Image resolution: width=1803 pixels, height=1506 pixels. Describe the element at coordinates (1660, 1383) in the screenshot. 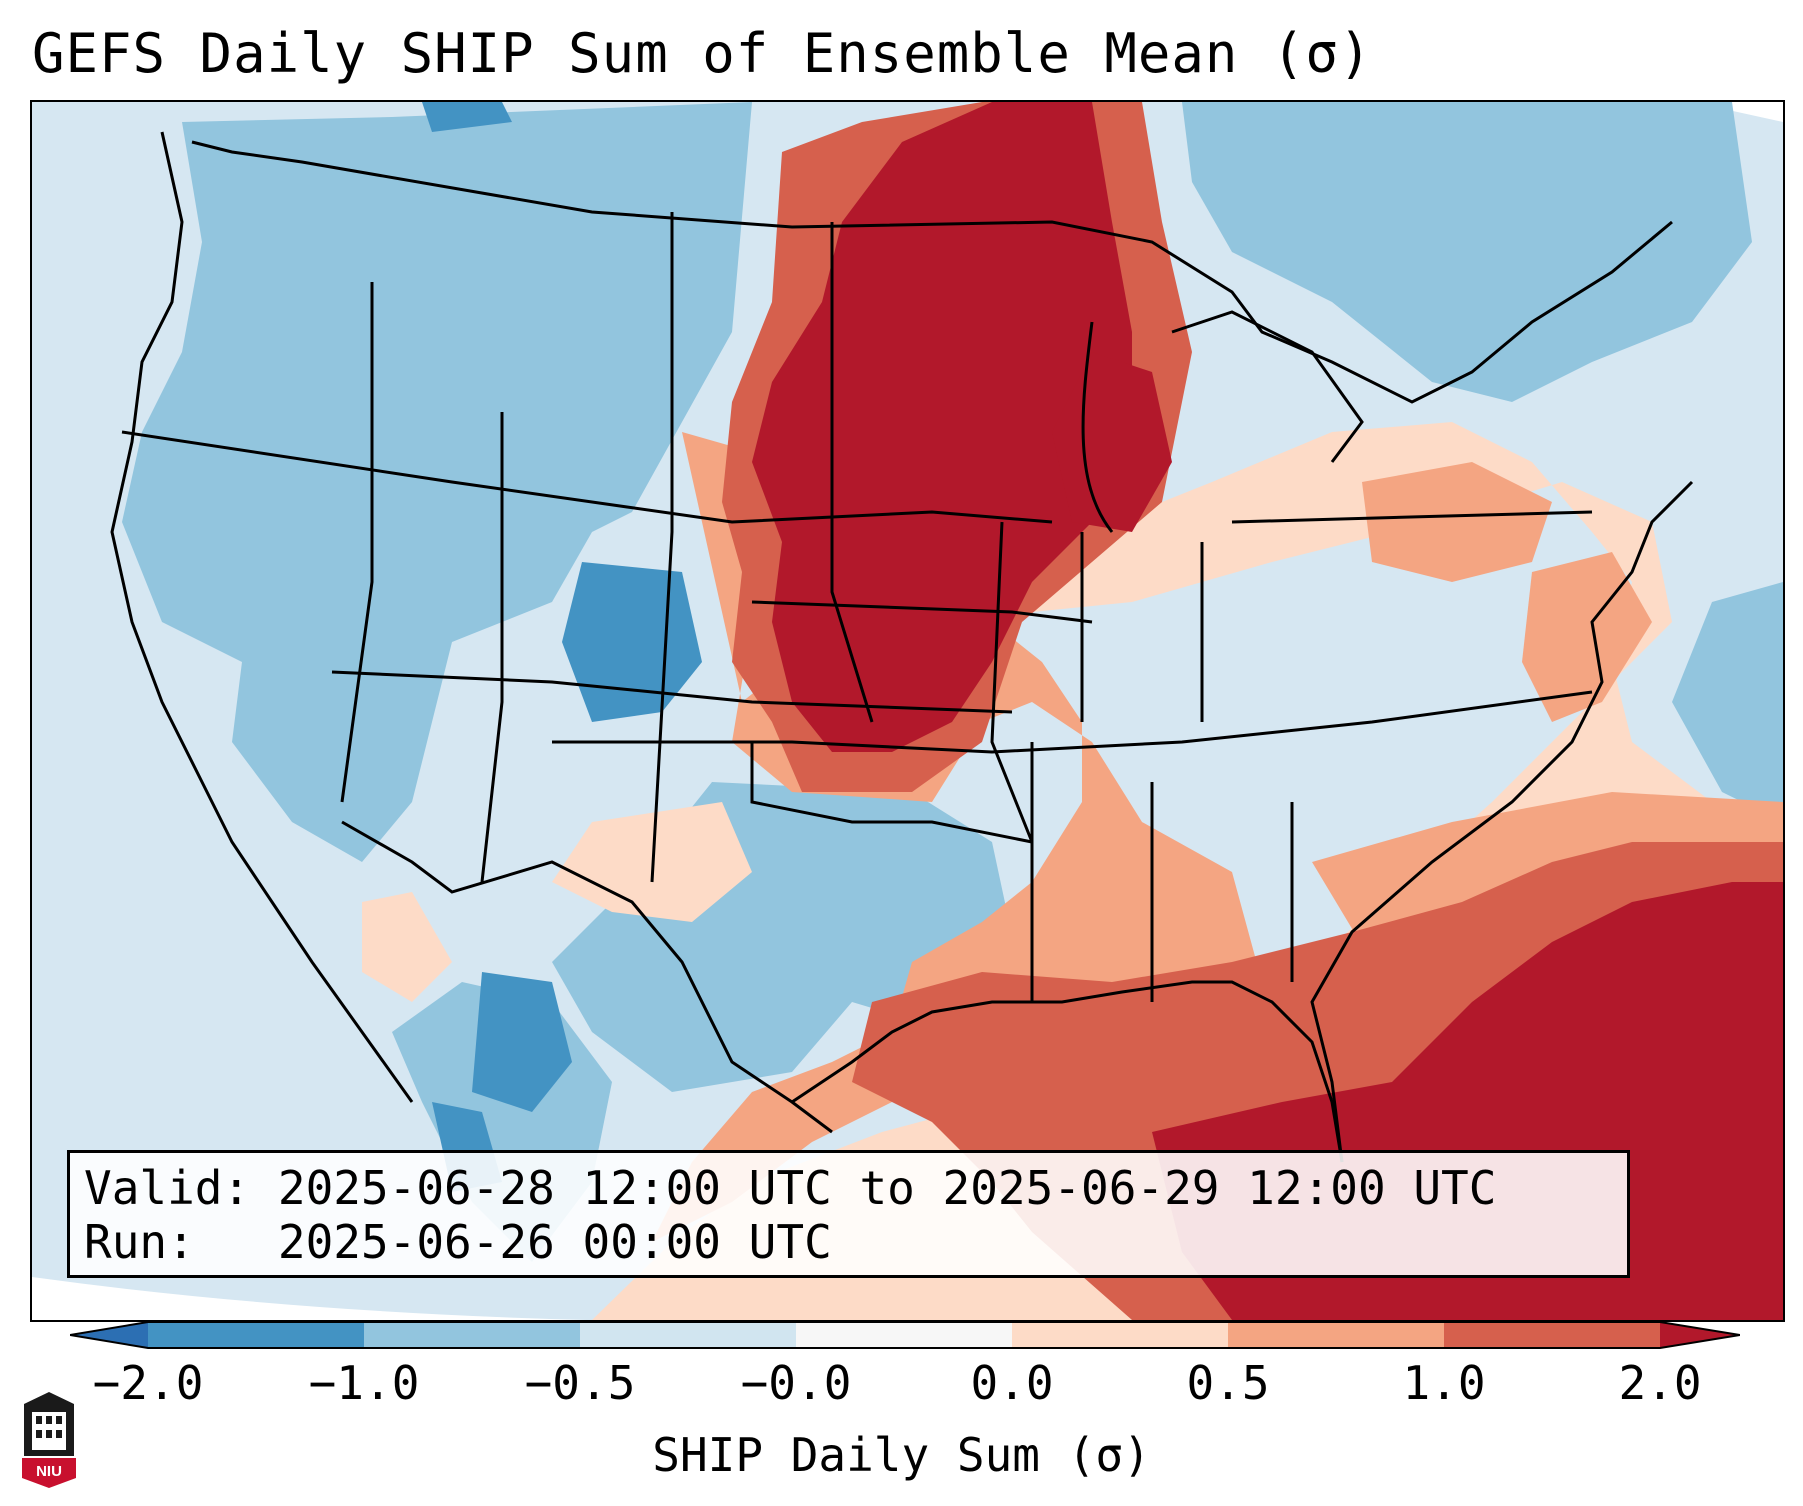

I see `colorbar-tick: 2.0` at that location.